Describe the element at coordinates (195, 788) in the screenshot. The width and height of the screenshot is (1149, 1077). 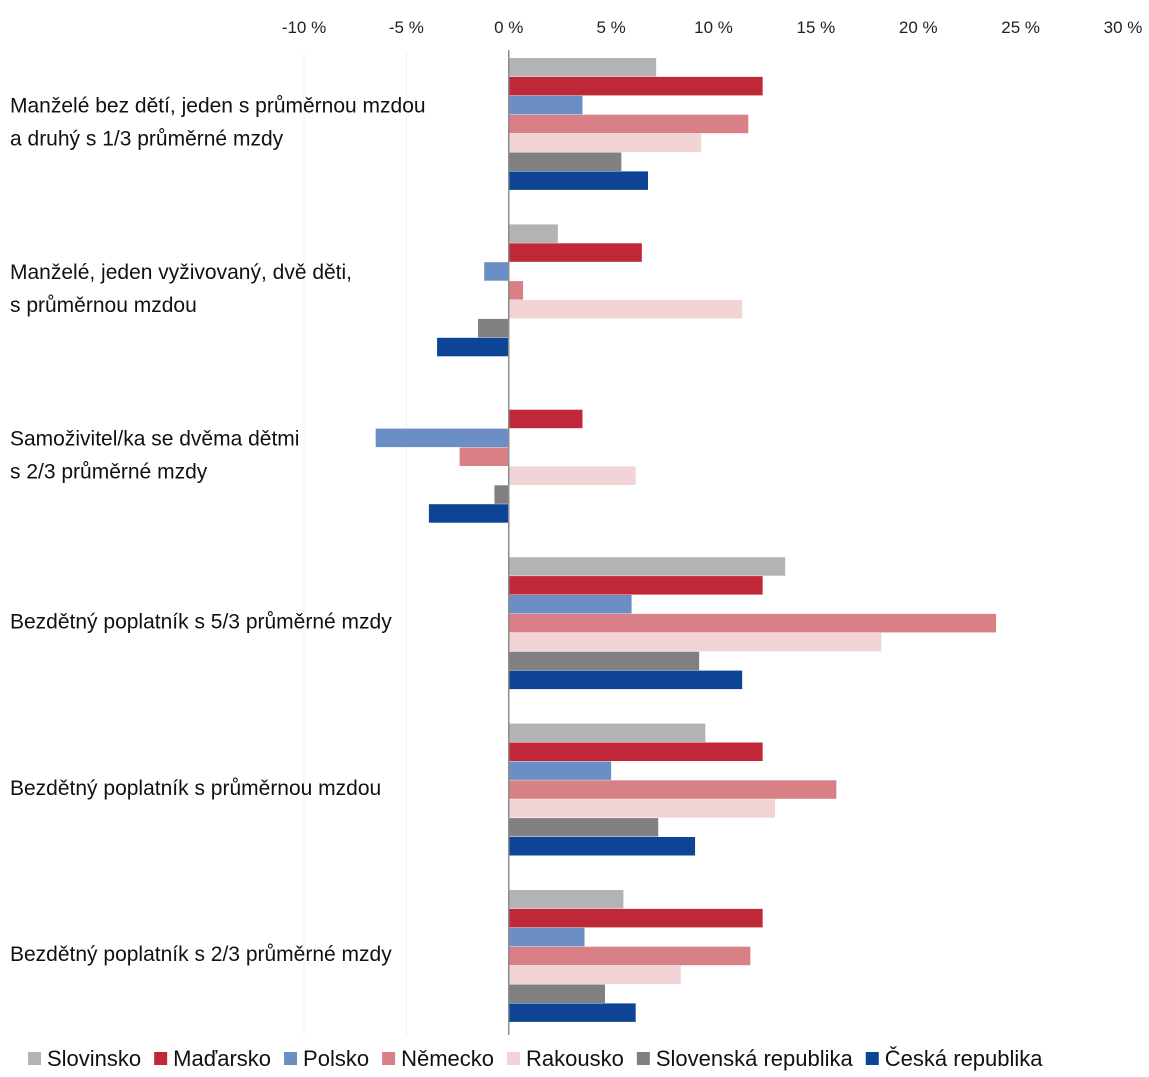
I see `category-label: Bezdětný poplatník s průměrnou mzdou` at that location.